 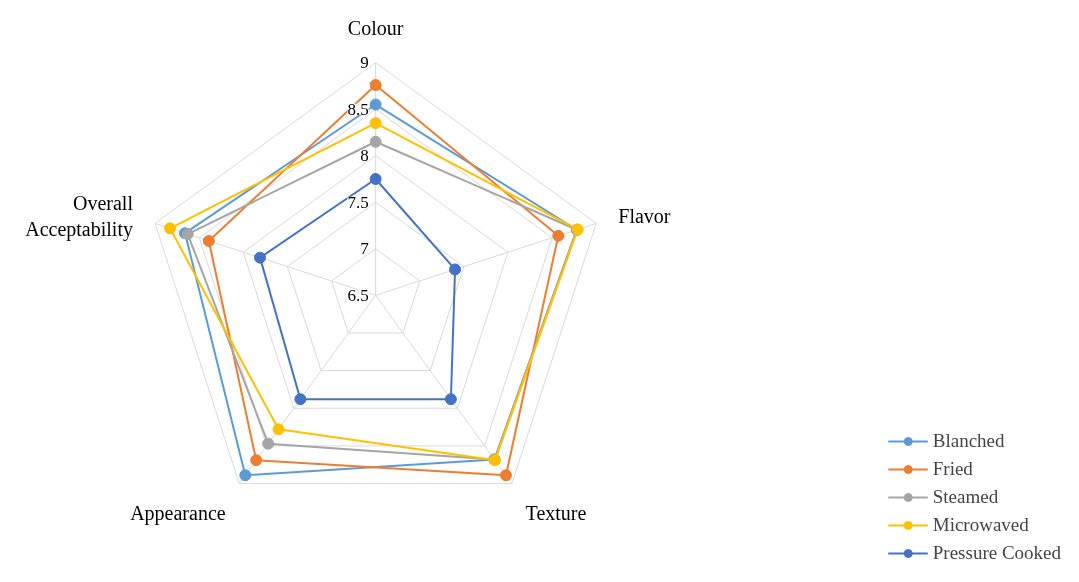 What do you see at coordinates (364, 156) in the screenshot?
I see `y-tick-label: 8` at bounding box center [364, 156].